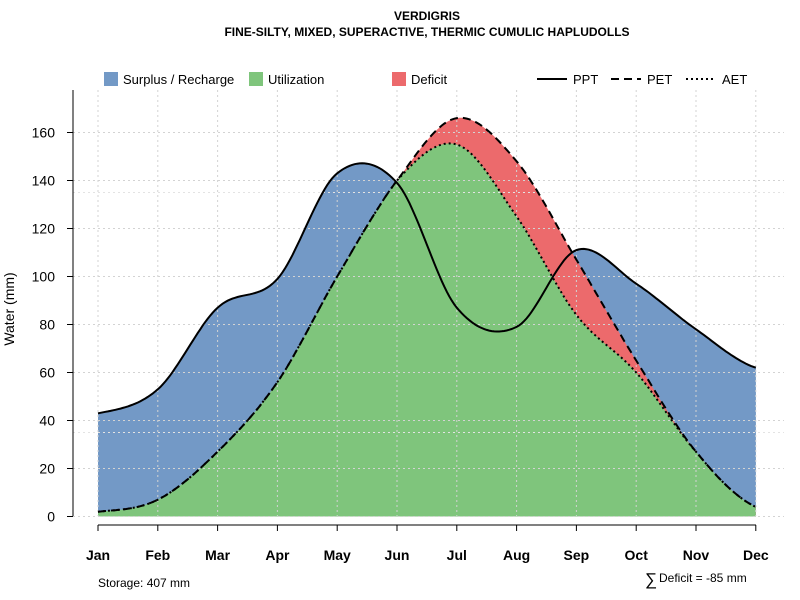  I want to click on x-tick-label-sep: Sep, so click(577, 555).